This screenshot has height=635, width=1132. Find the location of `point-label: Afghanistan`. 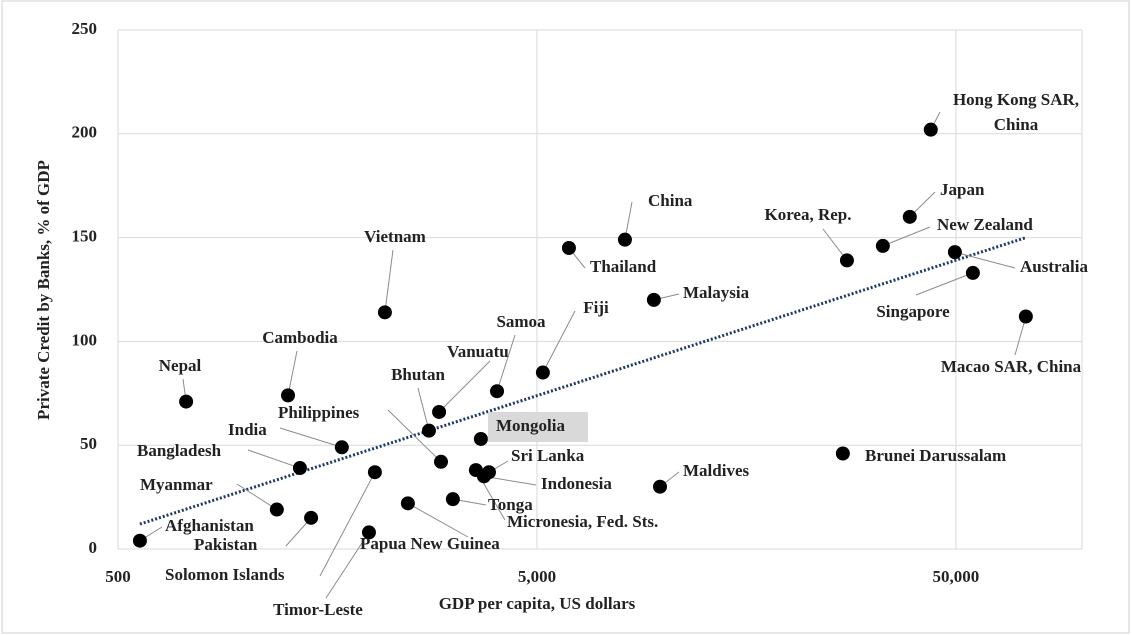

point-label: Afghanistan is located at coordinates (209, 525).